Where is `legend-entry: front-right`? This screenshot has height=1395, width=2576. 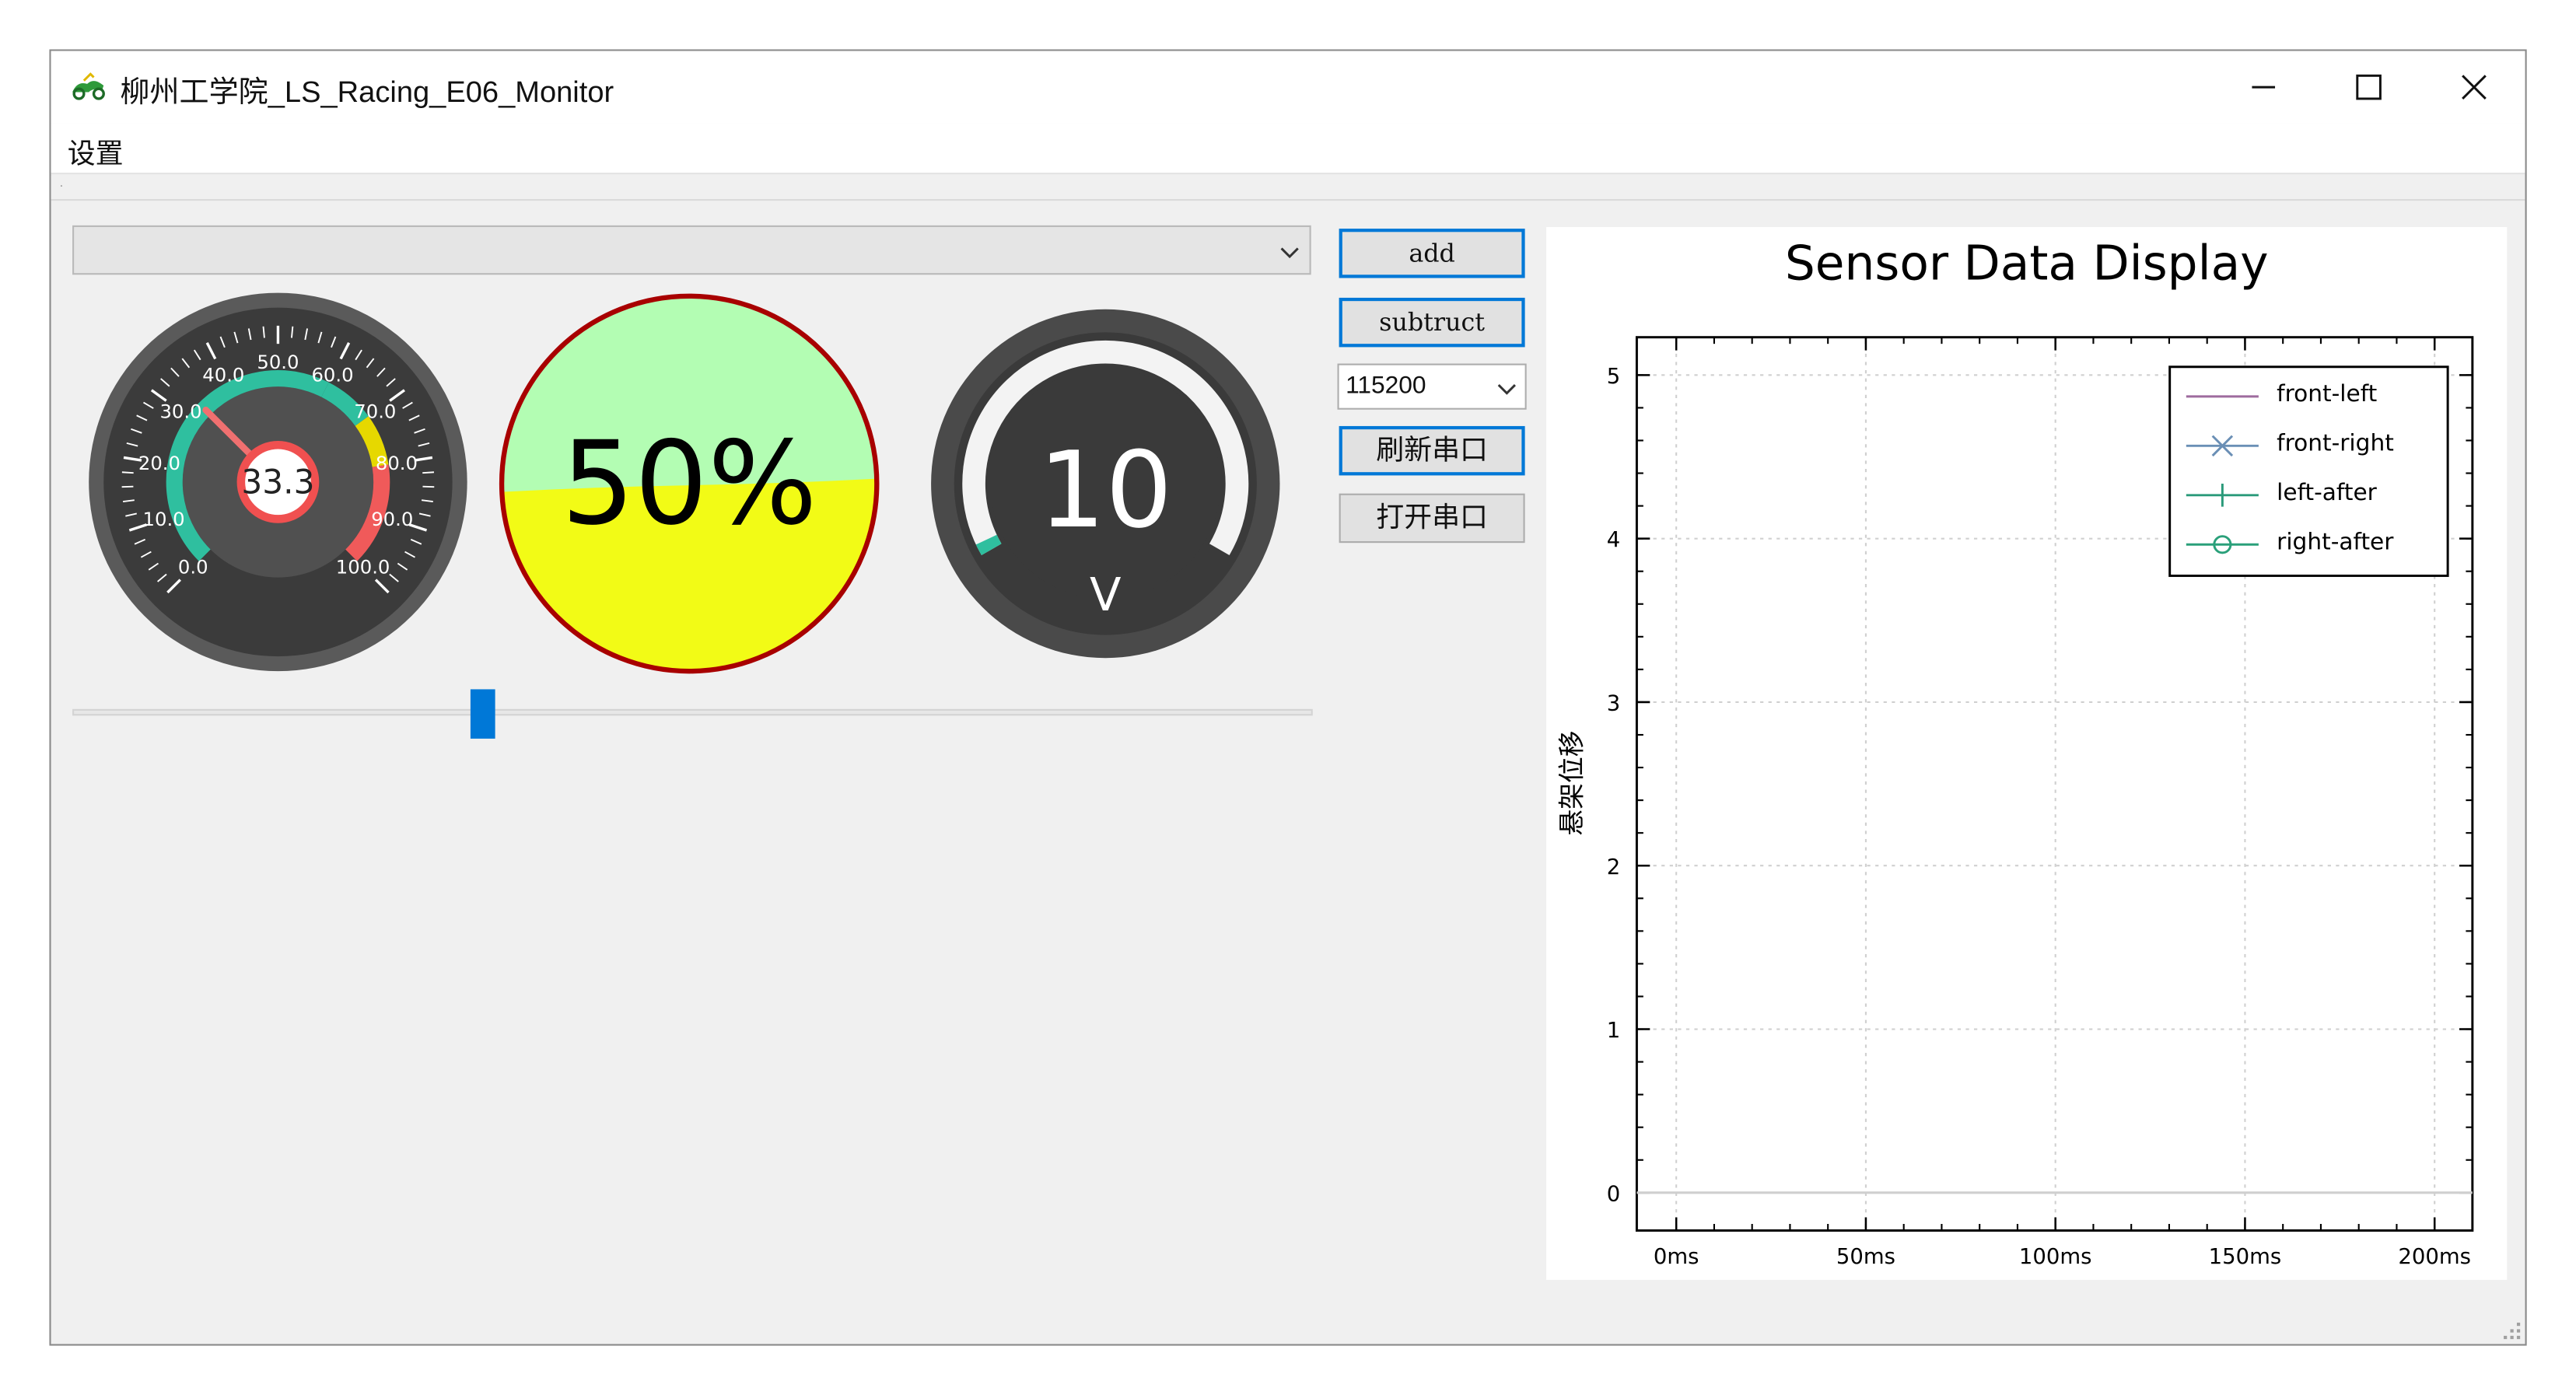
legend-entry: front-right is located at coordinates (2290, 444).